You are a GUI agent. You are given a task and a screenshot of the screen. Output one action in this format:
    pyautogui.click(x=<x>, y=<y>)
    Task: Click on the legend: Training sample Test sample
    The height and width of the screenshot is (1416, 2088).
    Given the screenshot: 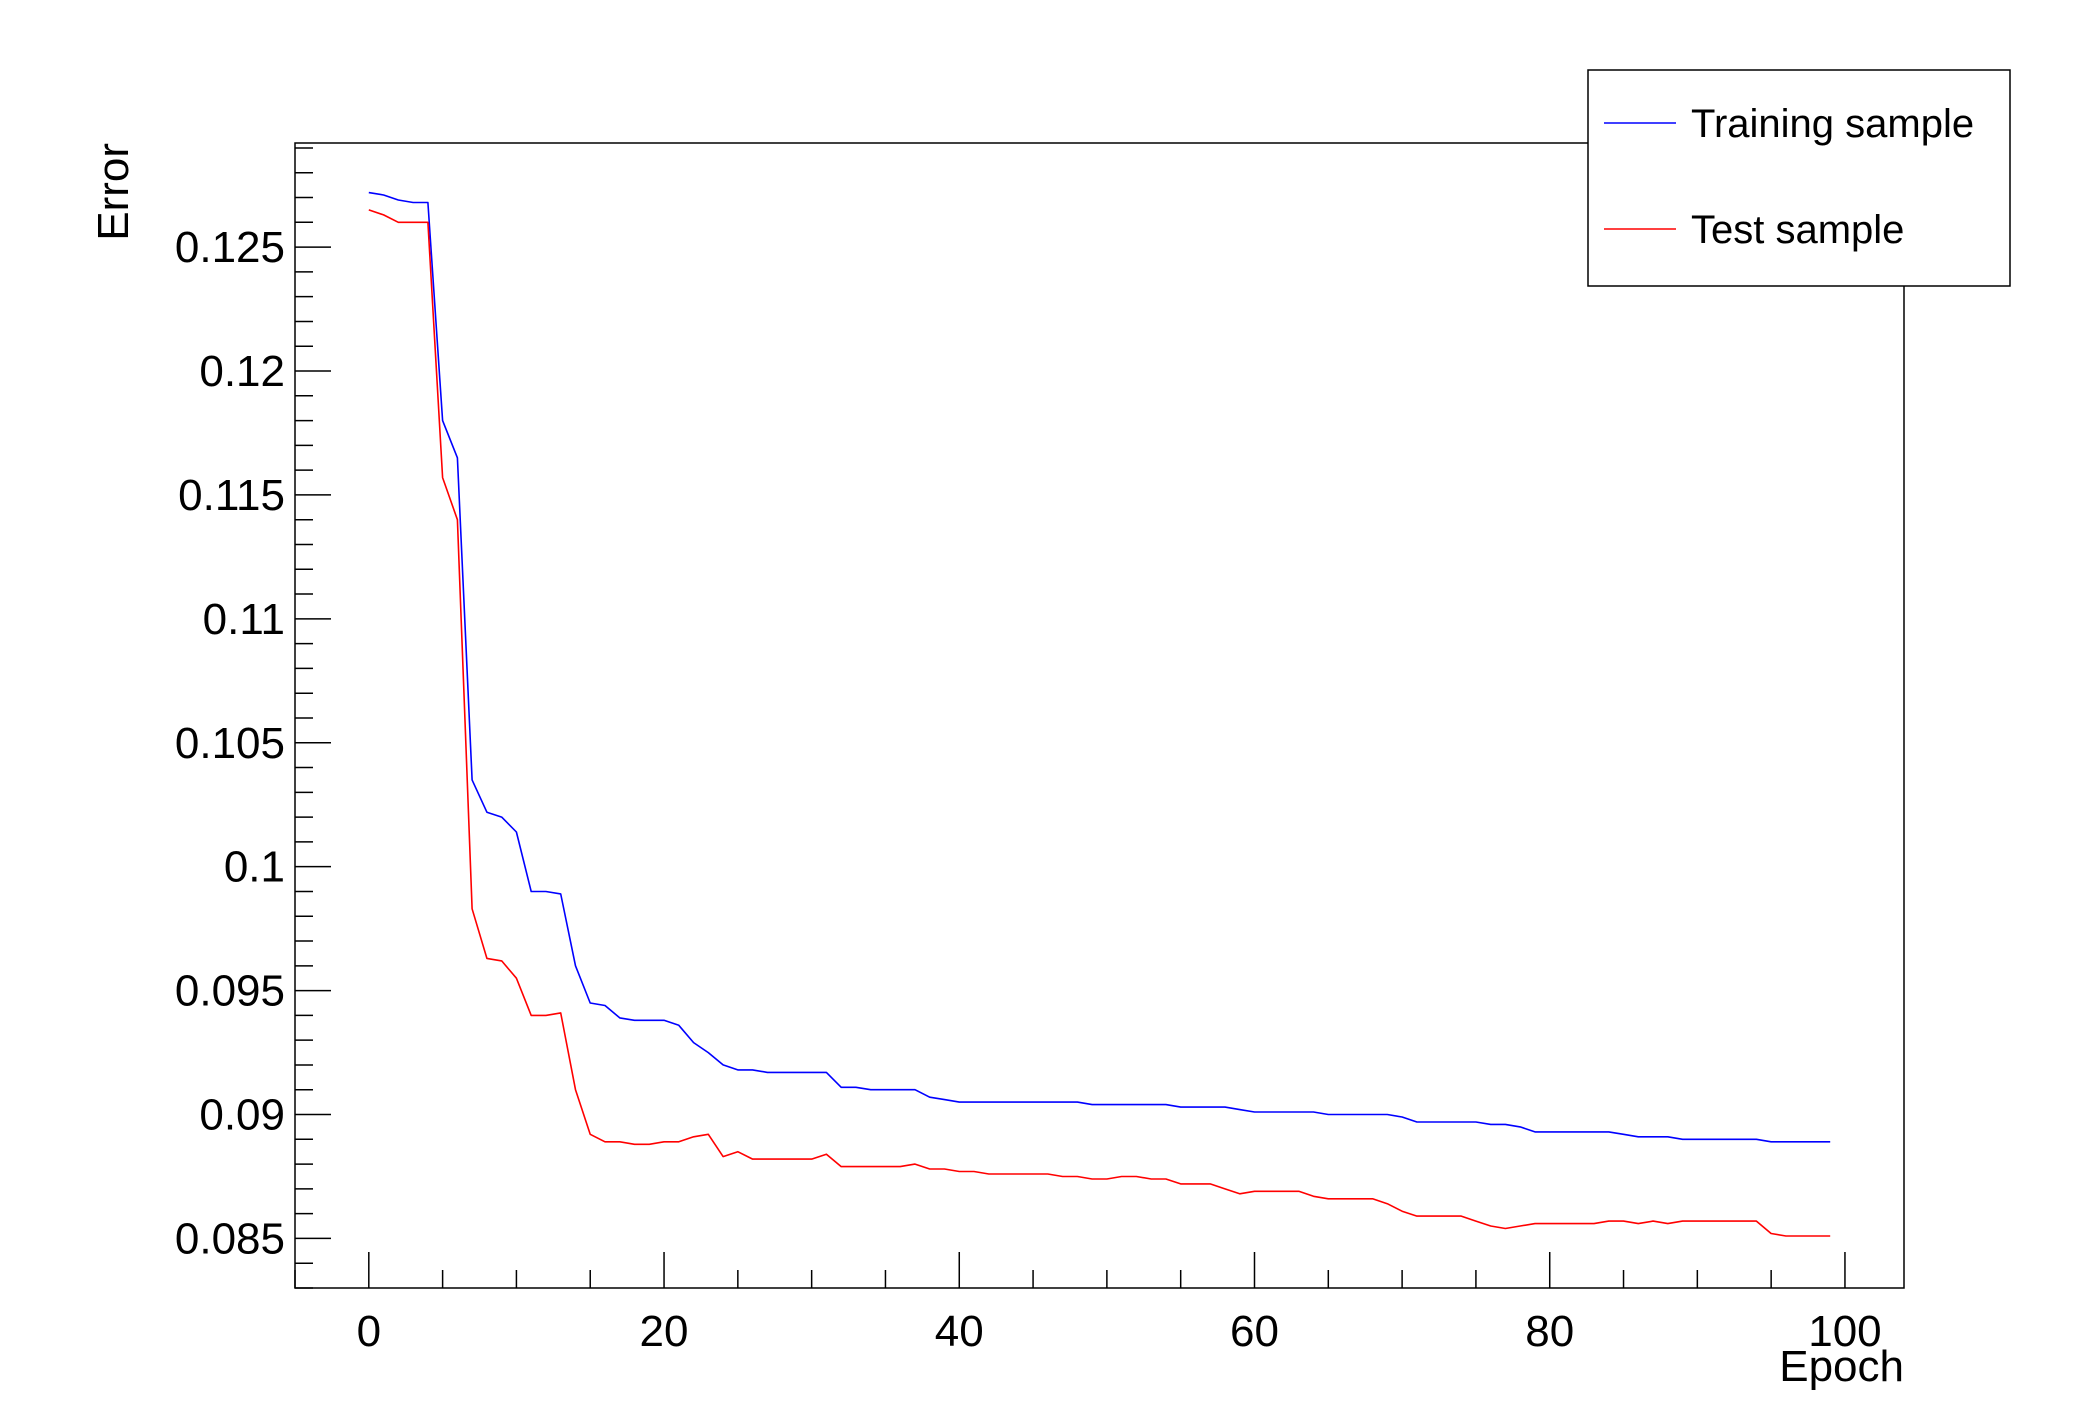 What is the action you would take?
    pyautogui.click(x=1799, y=178)
    